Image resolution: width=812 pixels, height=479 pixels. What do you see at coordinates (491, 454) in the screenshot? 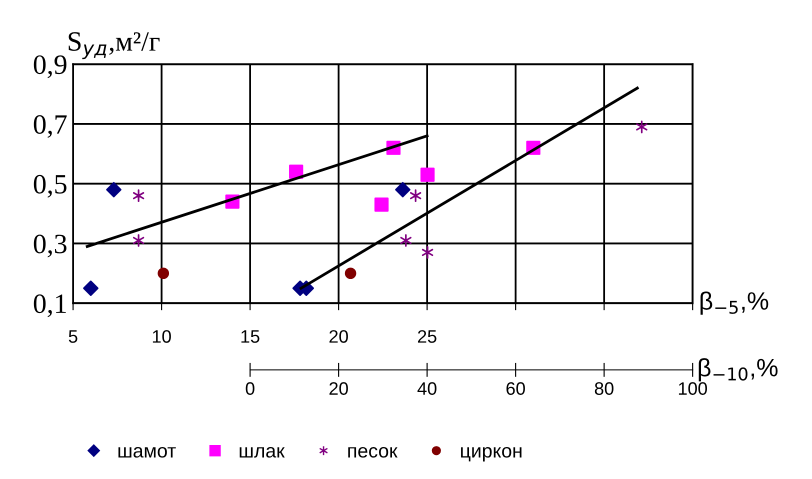
I see `legend-label: циркон` at bounding box center [491, 454].